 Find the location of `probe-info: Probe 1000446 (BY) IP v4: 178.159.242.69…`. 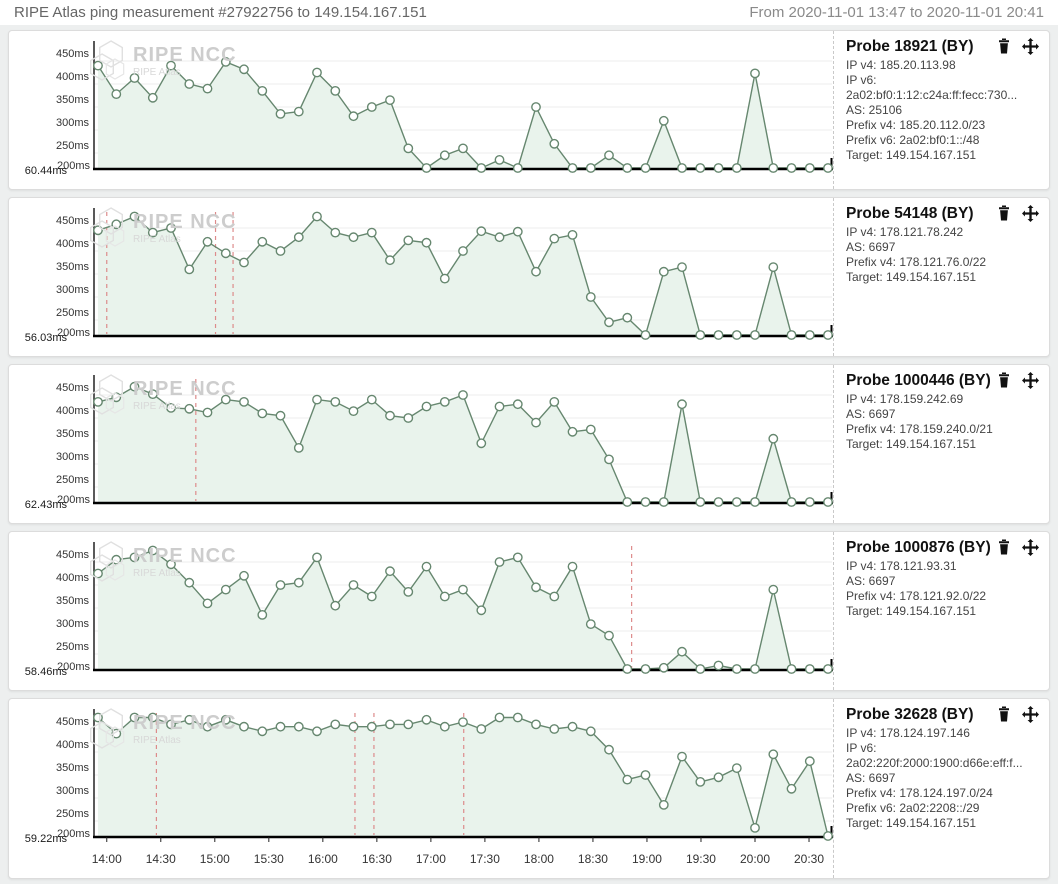

probe-info: Probe 1000446 (BY) IP v4: 178.159.242.69… is located at coordinates (941, 444).